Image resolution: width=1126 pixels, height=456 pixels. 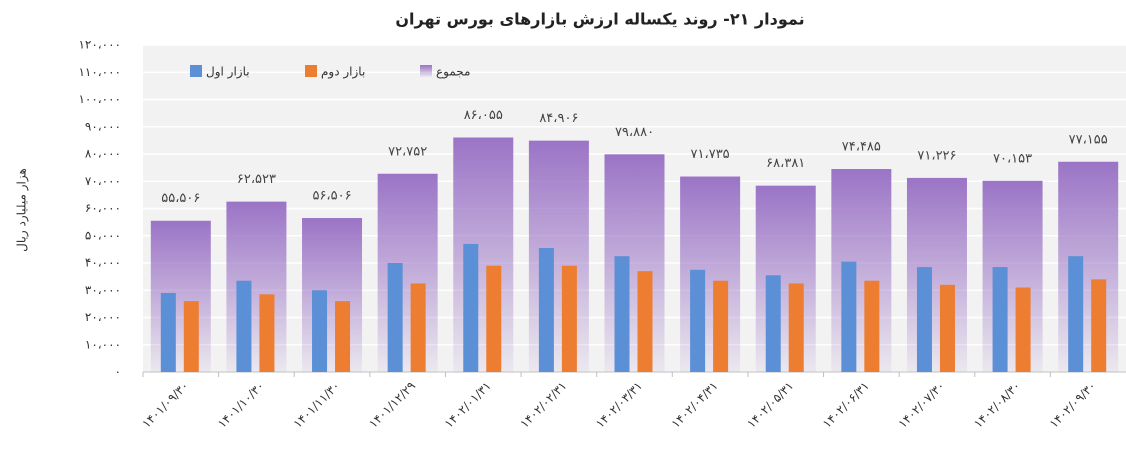 I want to click on x-tick-label: ۱۴۰۱/۱۱/۳۰, so click(x=317, y=405).